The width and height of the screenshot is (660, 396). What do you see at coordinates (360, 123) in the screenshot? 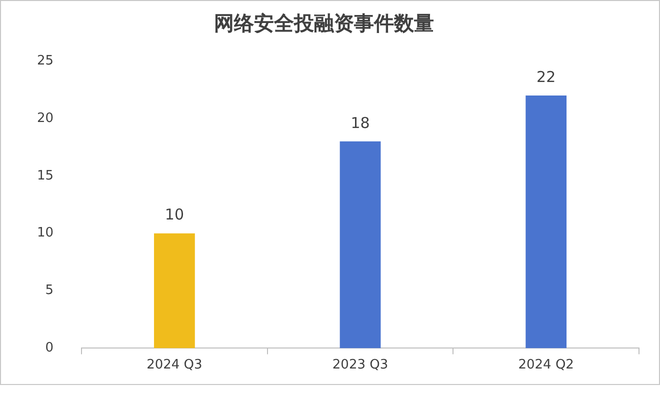
I see `data-label: 18` at bounding box center [360, 123].